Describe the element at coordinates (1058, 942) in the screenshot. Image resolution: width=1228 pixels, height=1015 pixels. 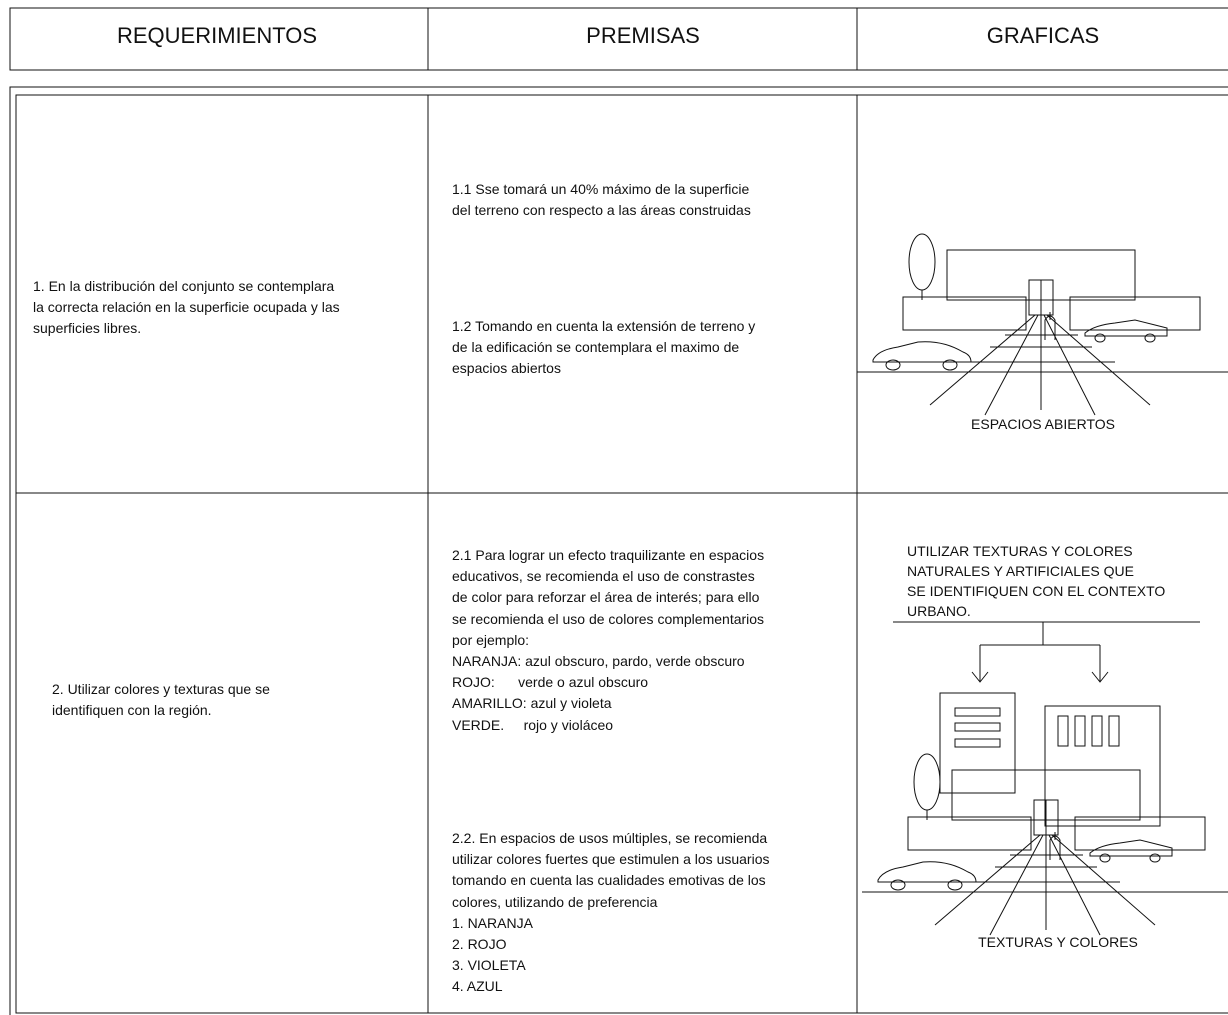
I see `graphic-caption: TEXTURAS Y COLORES` at that location.